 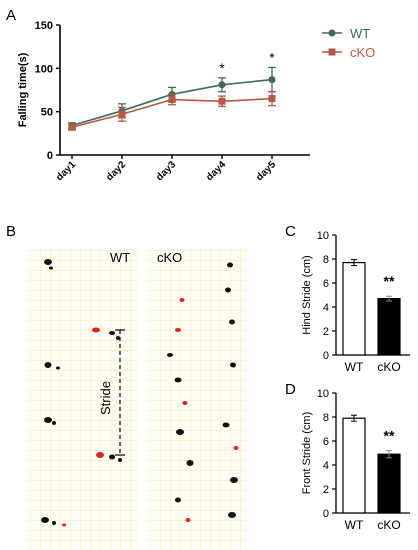 What do you see at coordinates (44, 26) in the screenshot?
I see `y-tick-label: 150` at bounding box center [44, 26].